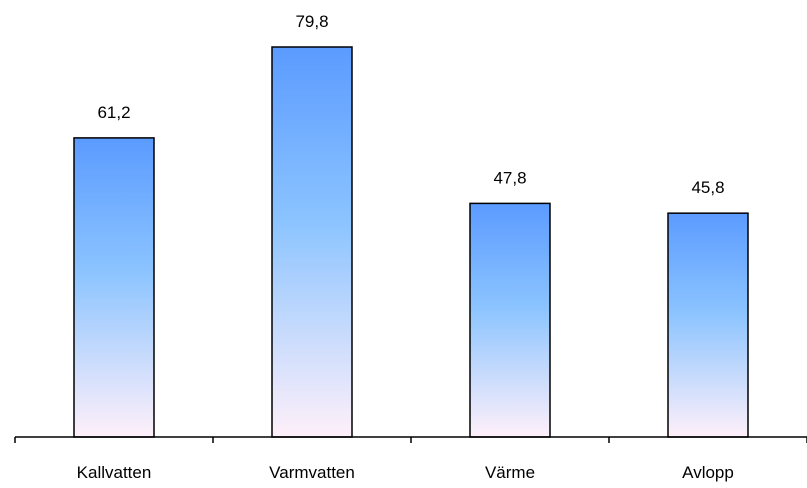  Describe the element at coordinates (708, 325) in the screenshot. I see `bar-avlopp` at that location.